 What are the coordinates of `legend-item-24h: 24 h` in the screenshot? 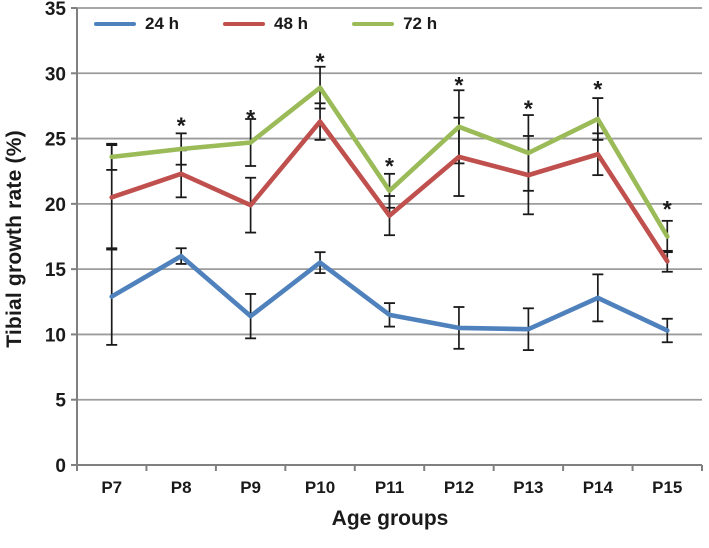 It's located at (136, 24).